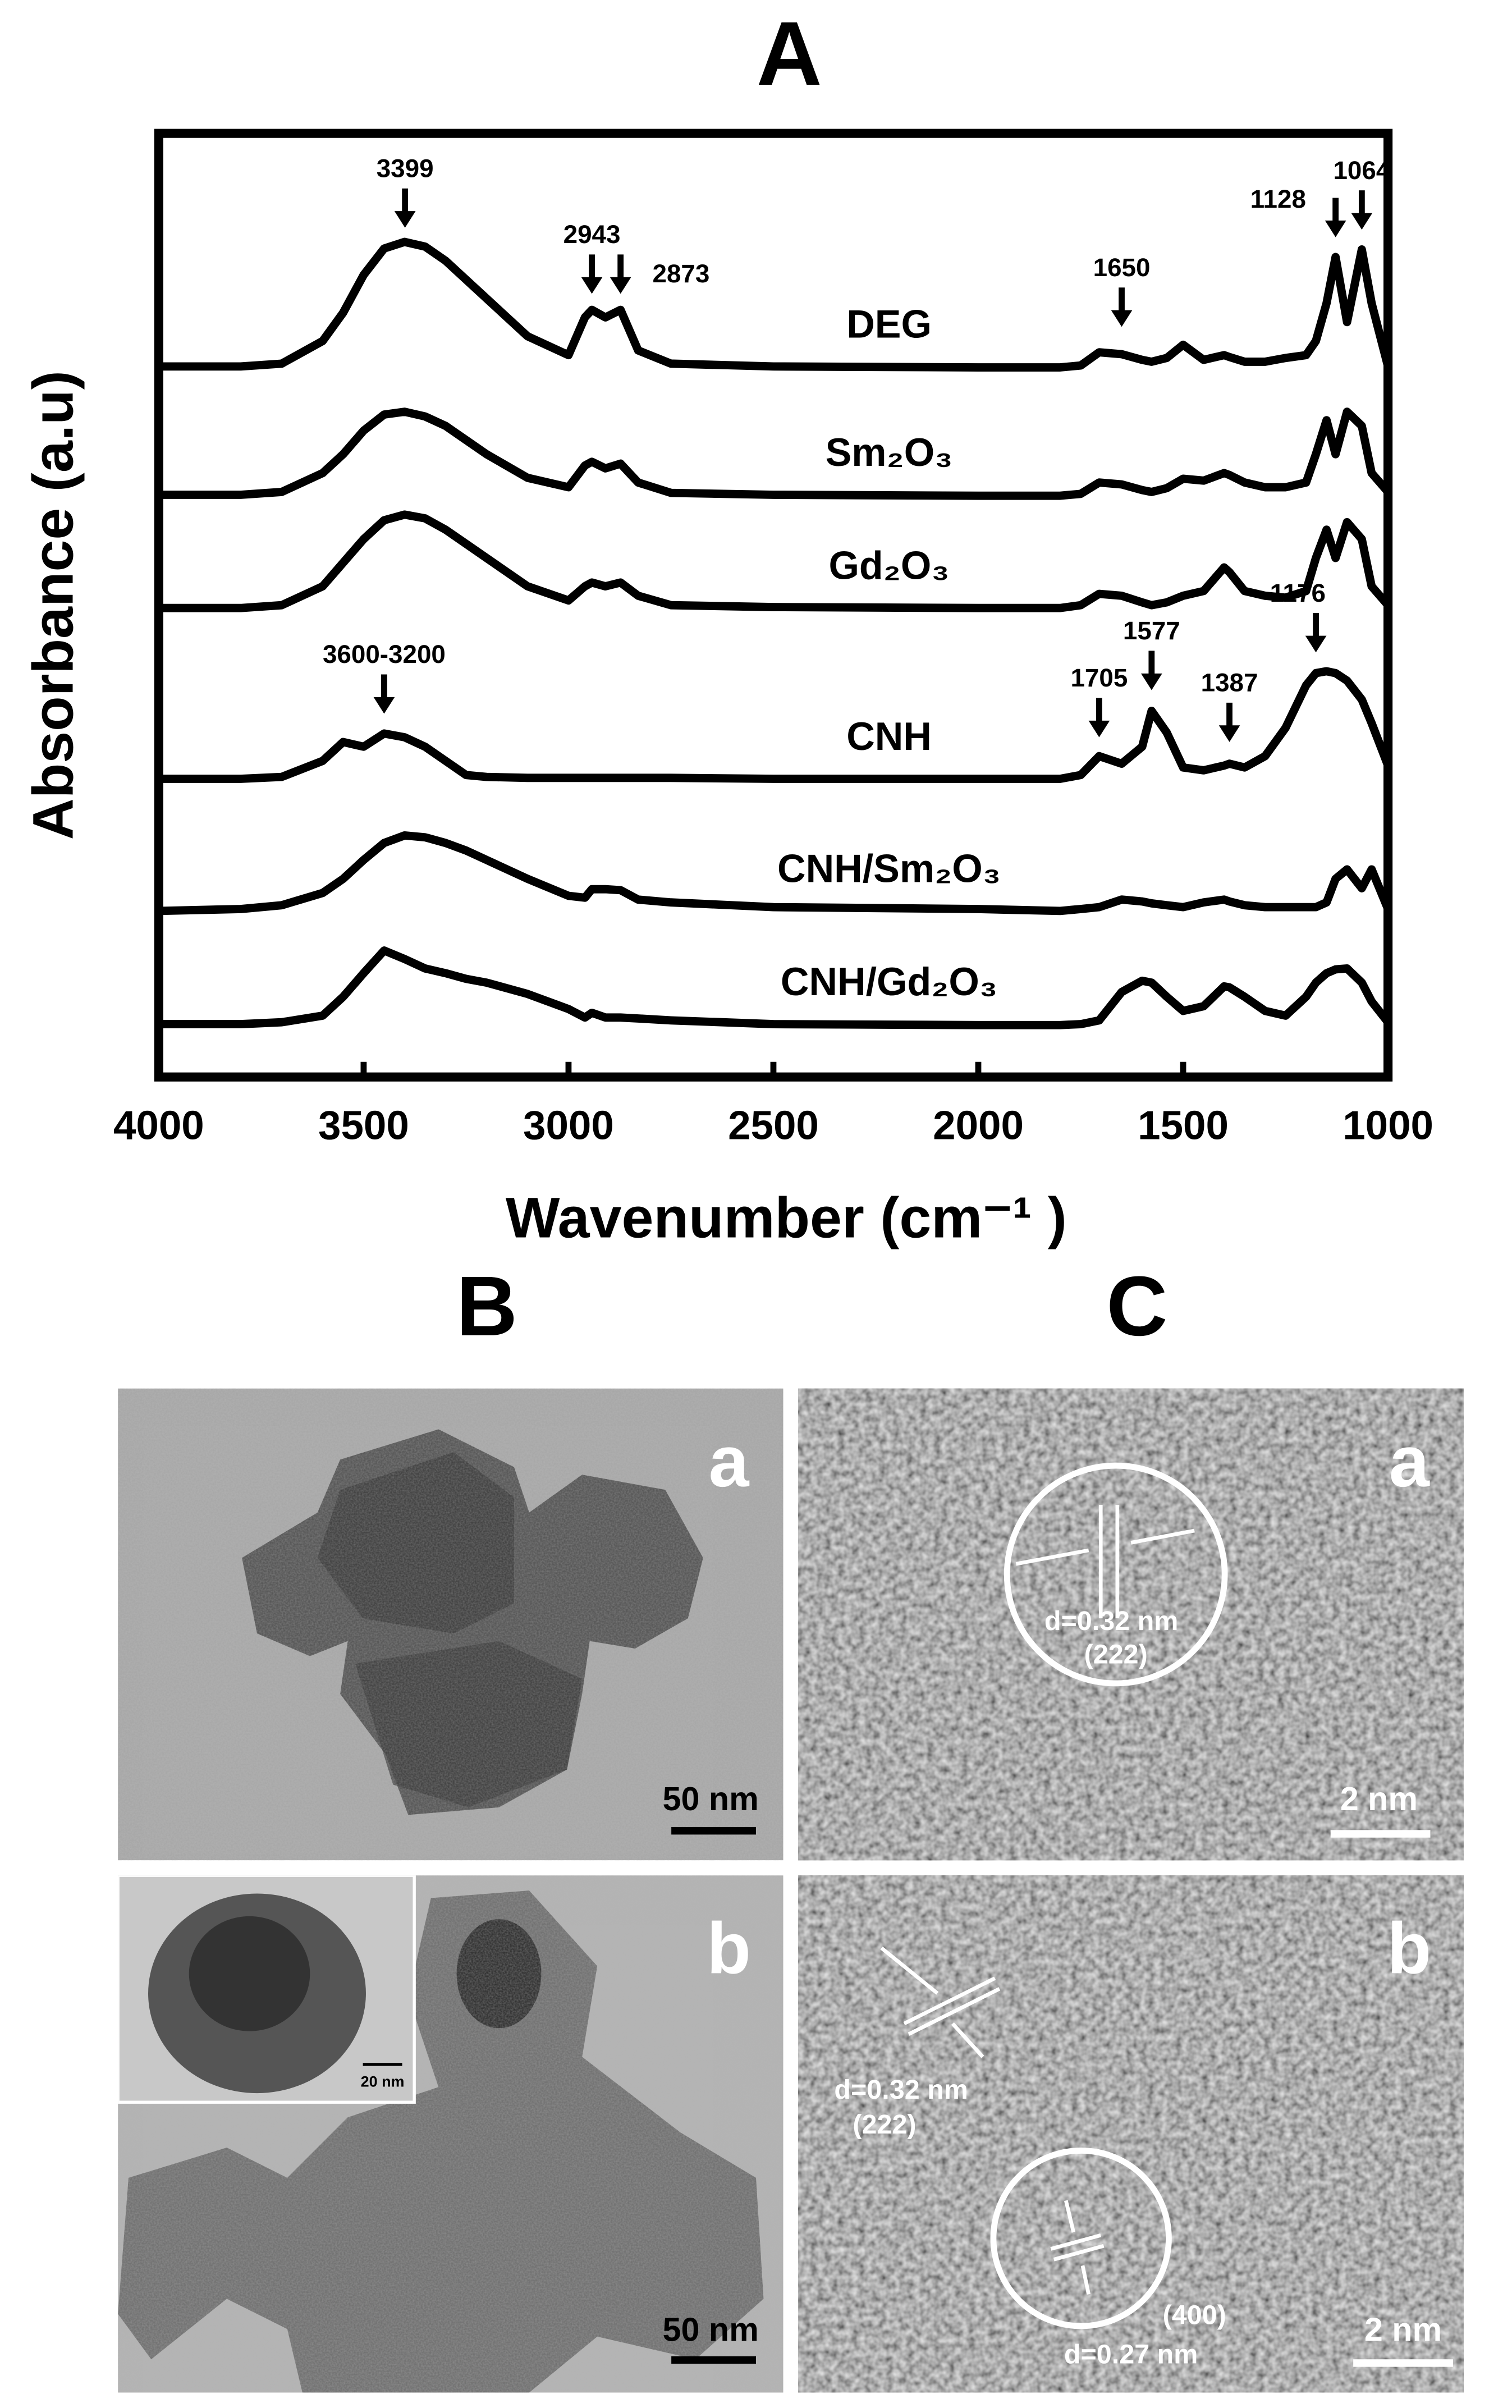 The height and width of the screenshot is (2408, 1512). Describe the element at coordinates (681, 273) in the screenshot. I see `annotation-label: 2873` at that location.